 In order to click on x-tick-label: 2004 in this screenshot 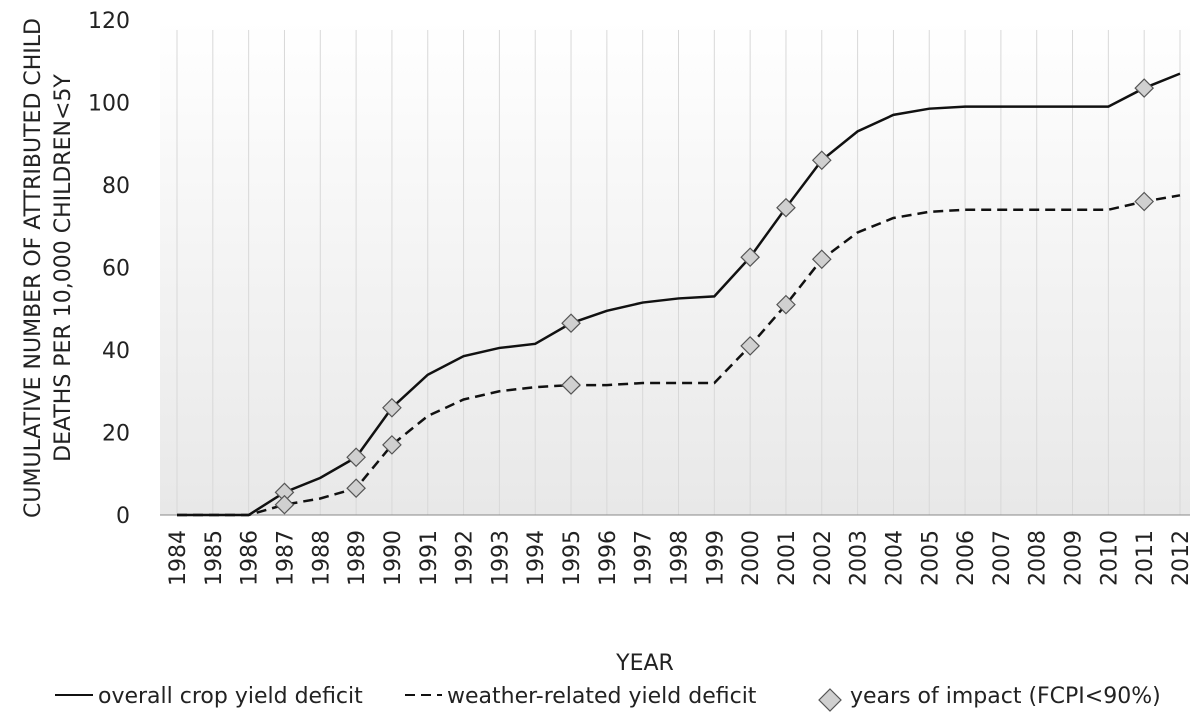, I will do `click(894, 558)`.